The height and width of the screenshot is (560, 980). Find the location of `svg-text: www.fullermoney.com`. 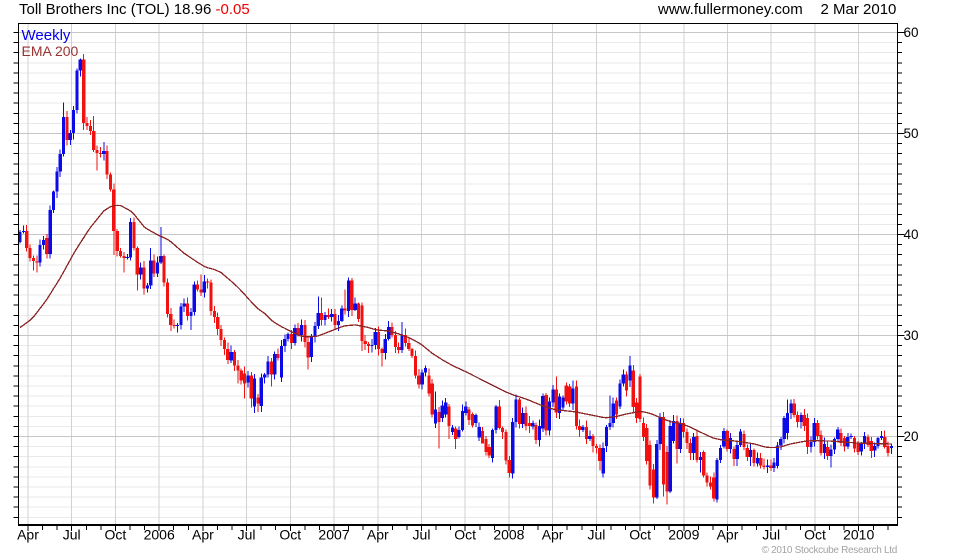

svg-text: www.fullermoney.com is located at coordinates (730, 9).